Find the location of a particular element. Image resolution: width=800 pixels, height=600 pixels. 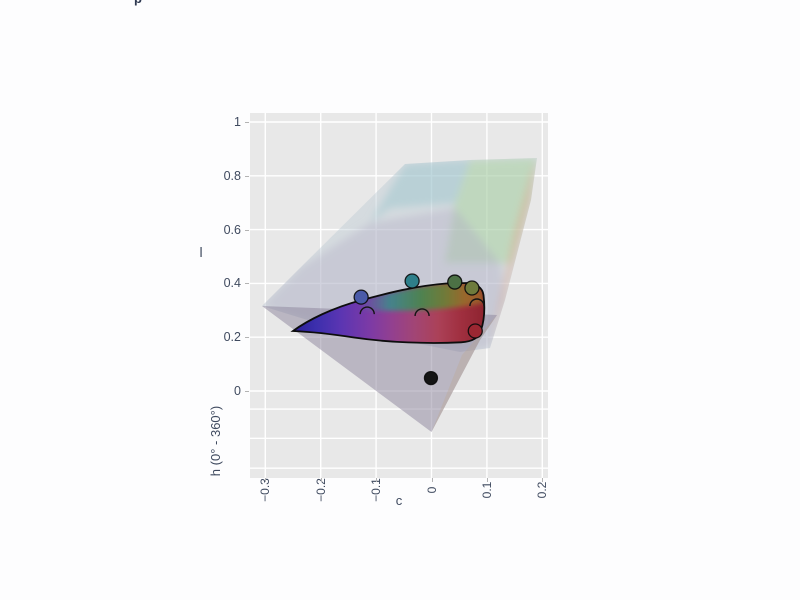

scatter-marker-black-point is located at coordinates (431, 378).